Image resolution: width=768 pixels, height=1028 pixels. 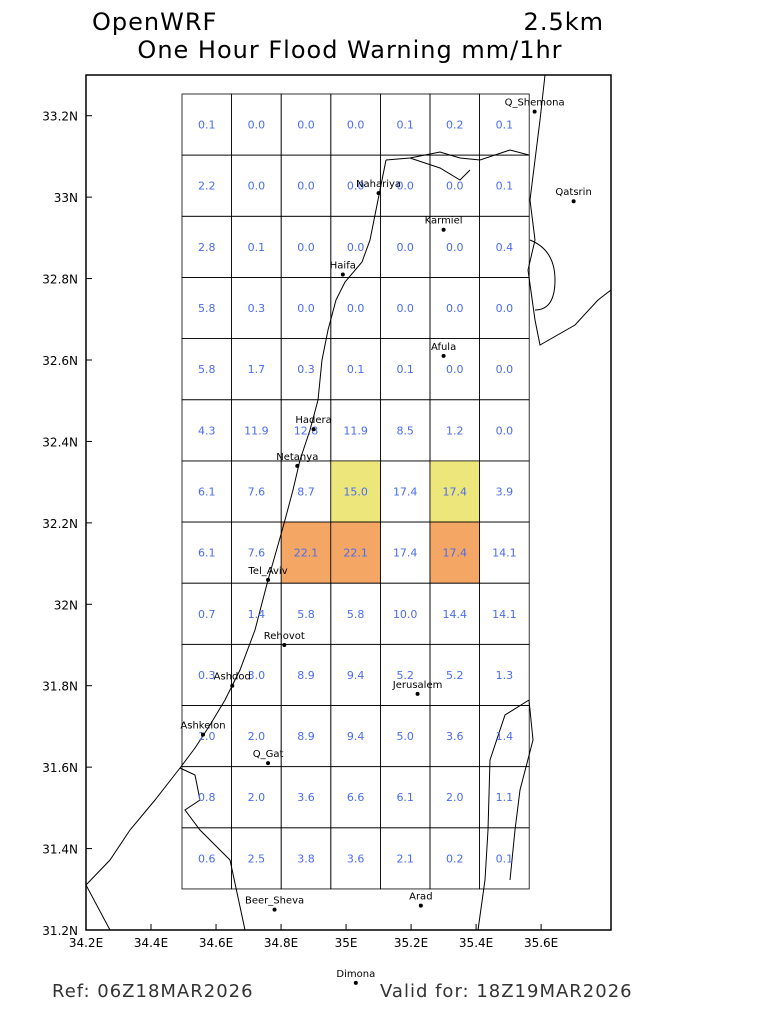 I want to click on x-tick-label: 35.6E, so click(x=541, y=943).